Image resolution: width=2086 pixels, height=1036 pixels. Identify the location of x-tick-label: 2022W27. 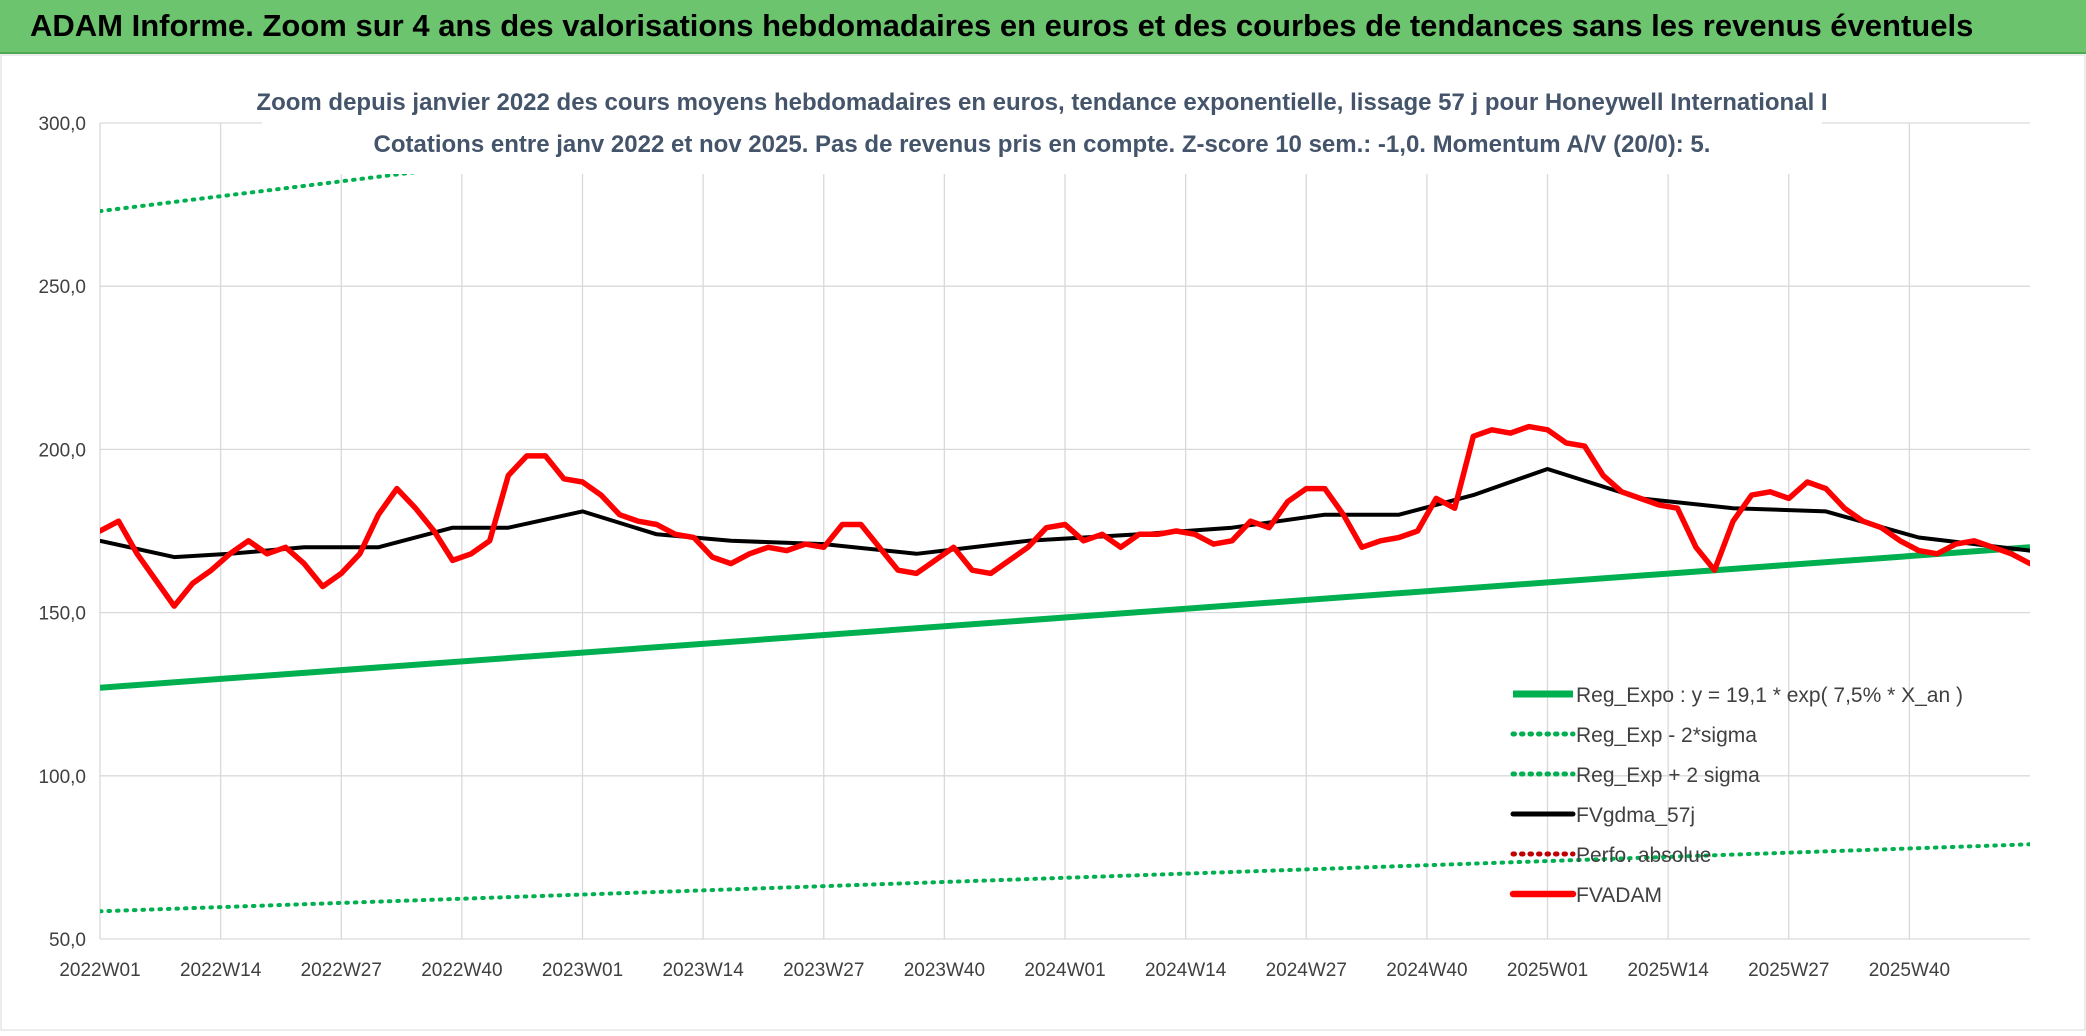
(341, 970).